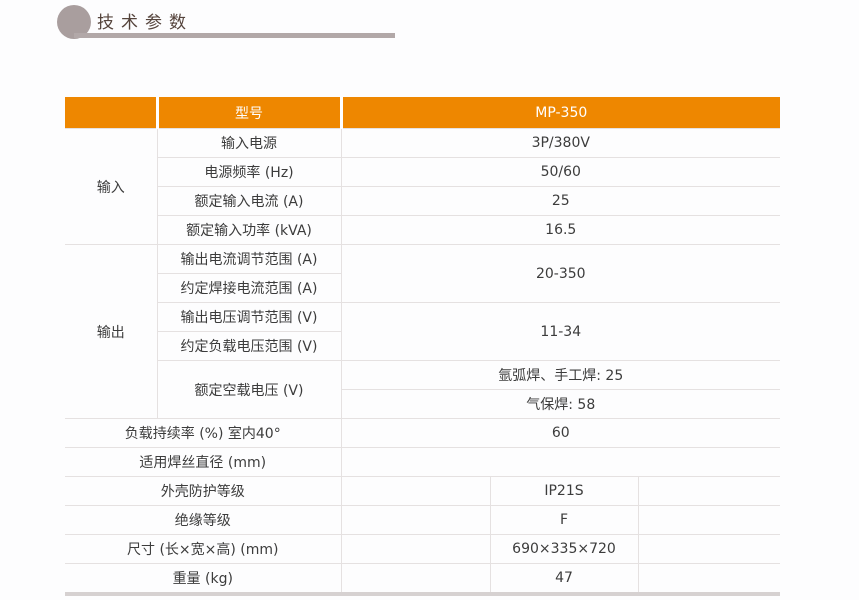  What do you see at coordinates (112, 113) in the screenshot?
I see `header-empty-cell` at bounding box center [112, 113].